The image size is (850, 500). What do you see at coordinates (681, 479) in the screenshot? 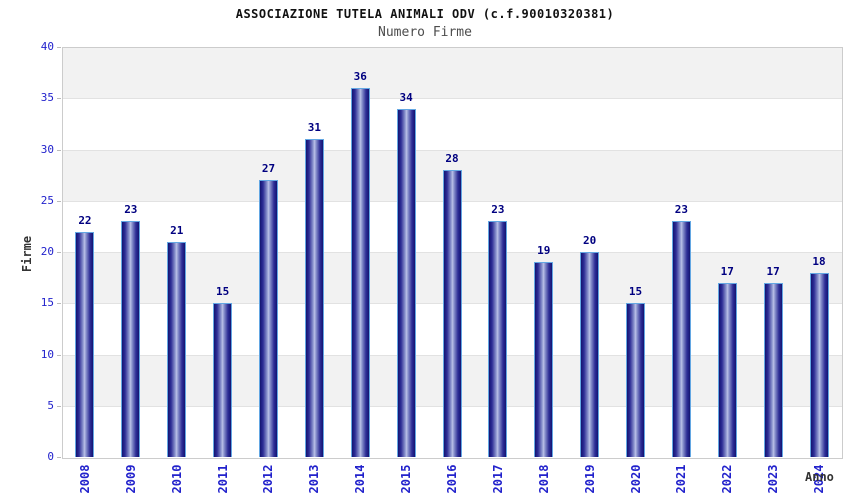
I see `x-tick-label: 2021` at bounding box center [681, 479].